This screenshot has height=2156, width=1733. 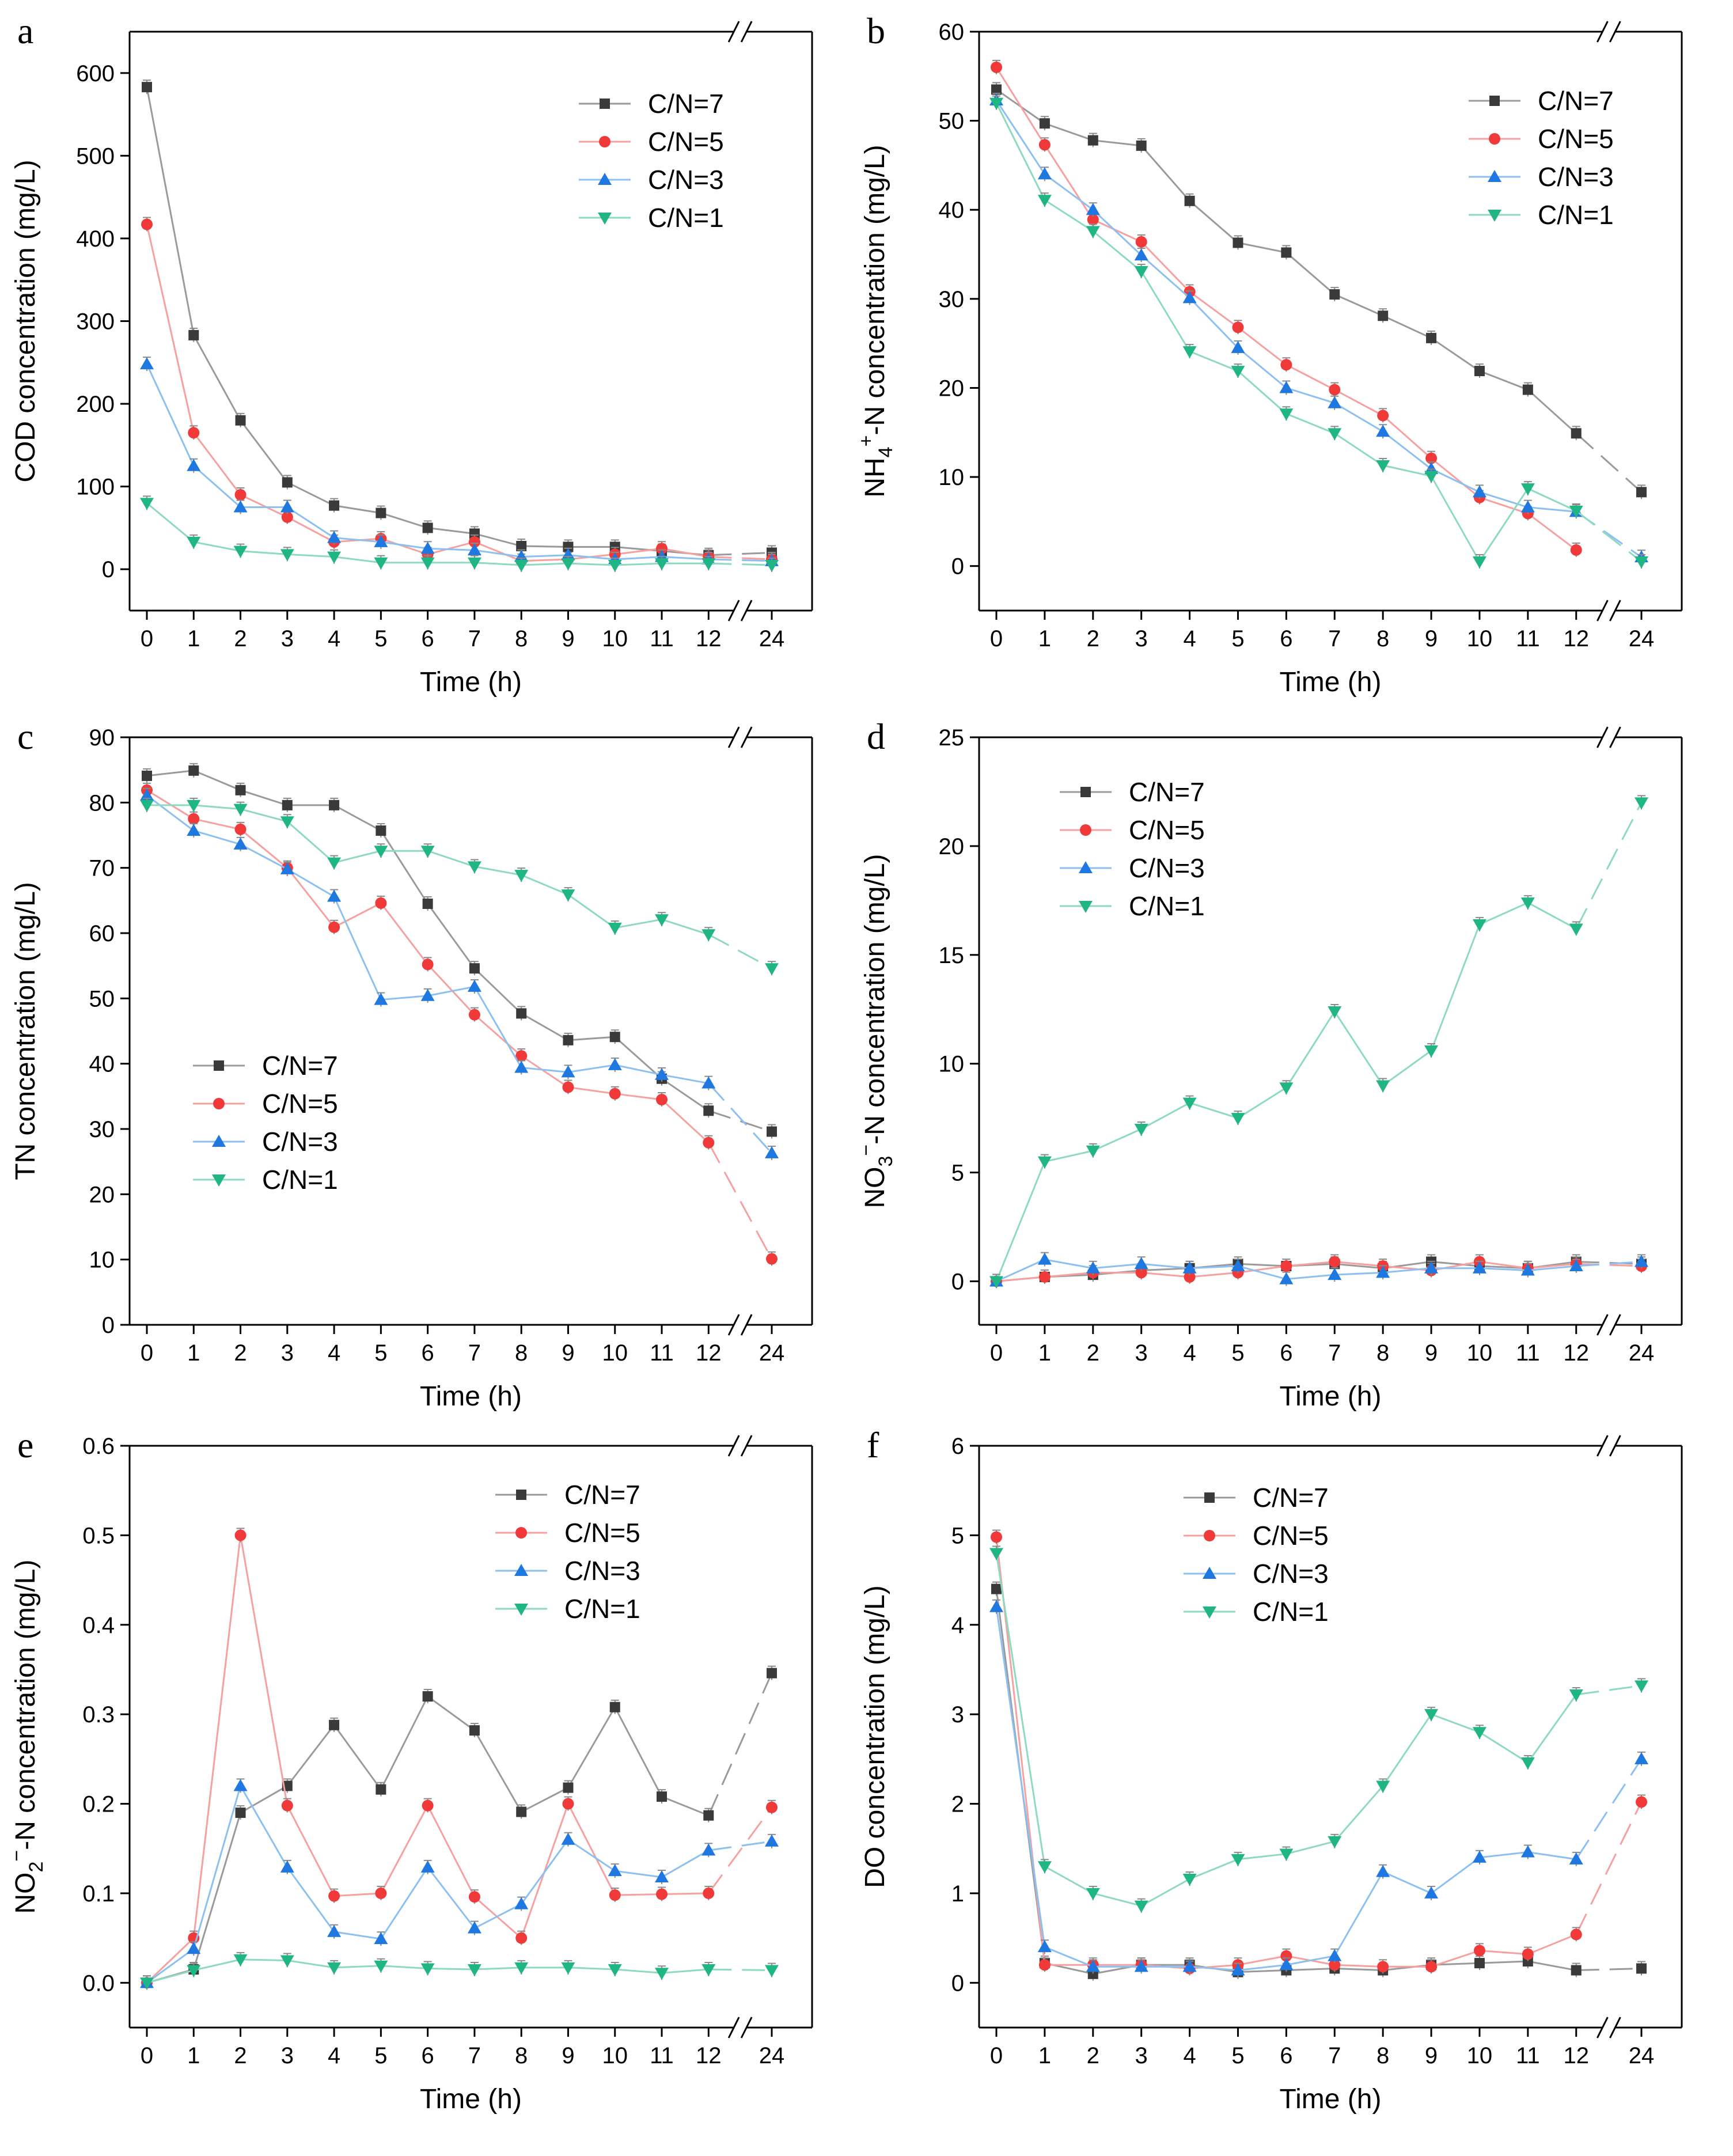 What do you see at coordinates (241, 2055) in the screenshot?
I see `x-tick-label: 2` at bounding box center [241, 2055].